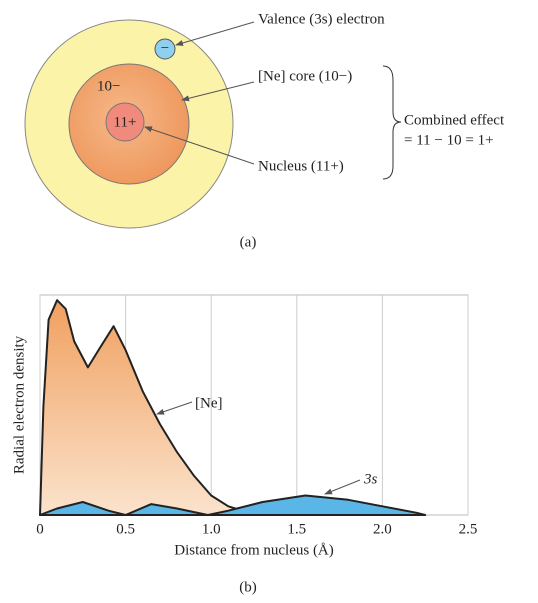  What do you see at coordinates (248, 242) in the screenshot?
I see `caption: (a)` at bounding box center [248, 242].